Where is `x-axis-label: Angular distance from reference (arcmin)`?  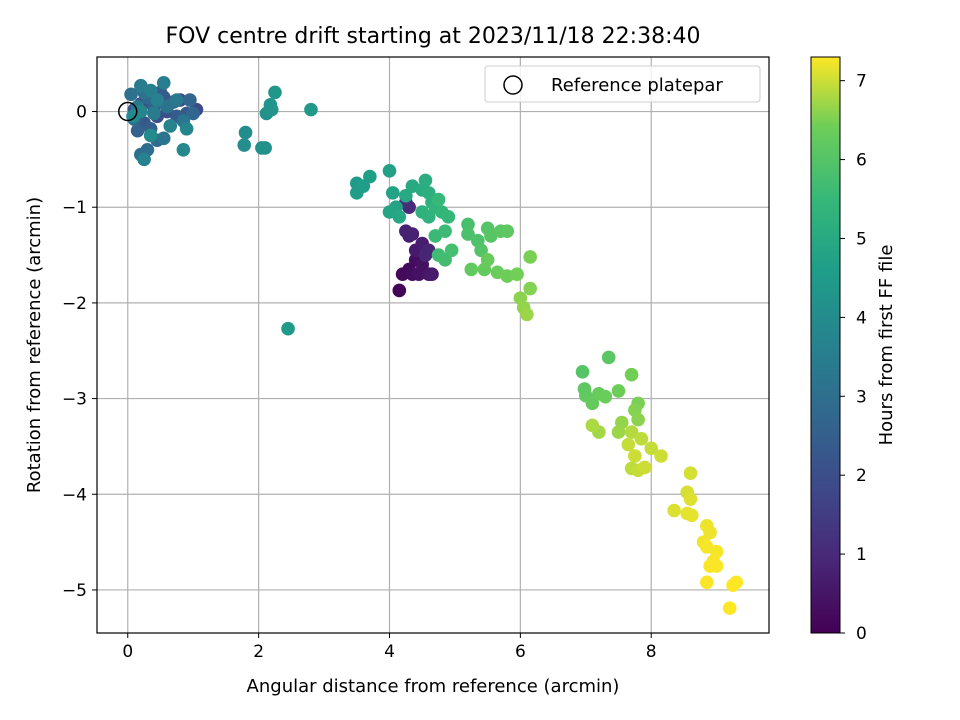
x-axis-label: Angular distance from reference (arcmin) is located at coordinates (433, 686).